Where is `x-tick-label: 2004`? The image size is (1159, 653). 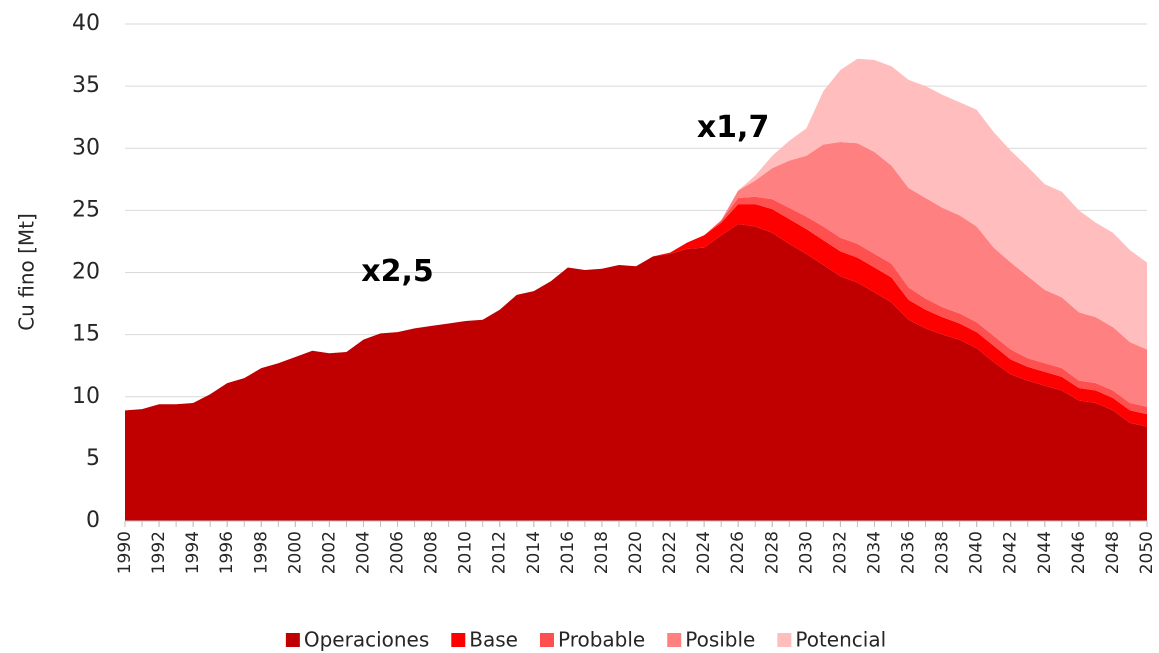
x-tick-label: 2004 is located at coordinates (363, 552).